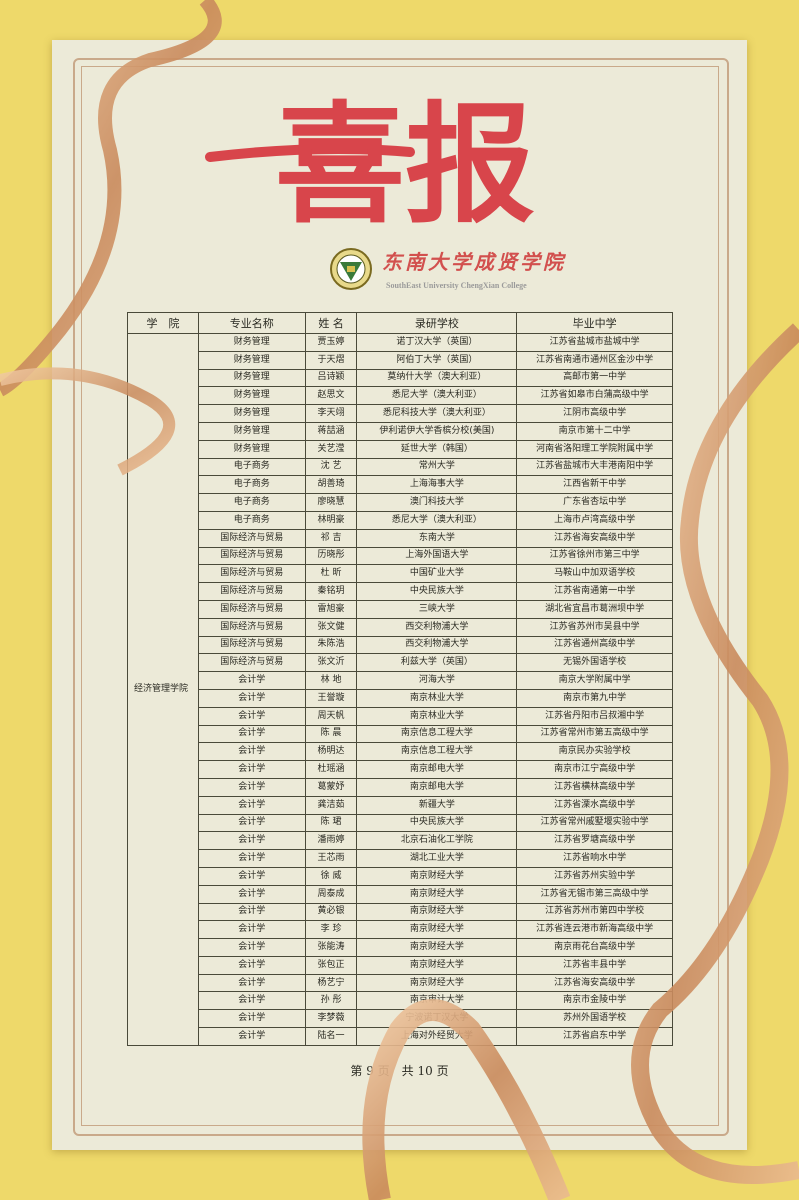 The height and width of the screenshot is (1200, 799). What do you see at coordinates (331, 680) in the screenshot?
I see `student-name-cell: 林 地` at bounding box center [331, 680].